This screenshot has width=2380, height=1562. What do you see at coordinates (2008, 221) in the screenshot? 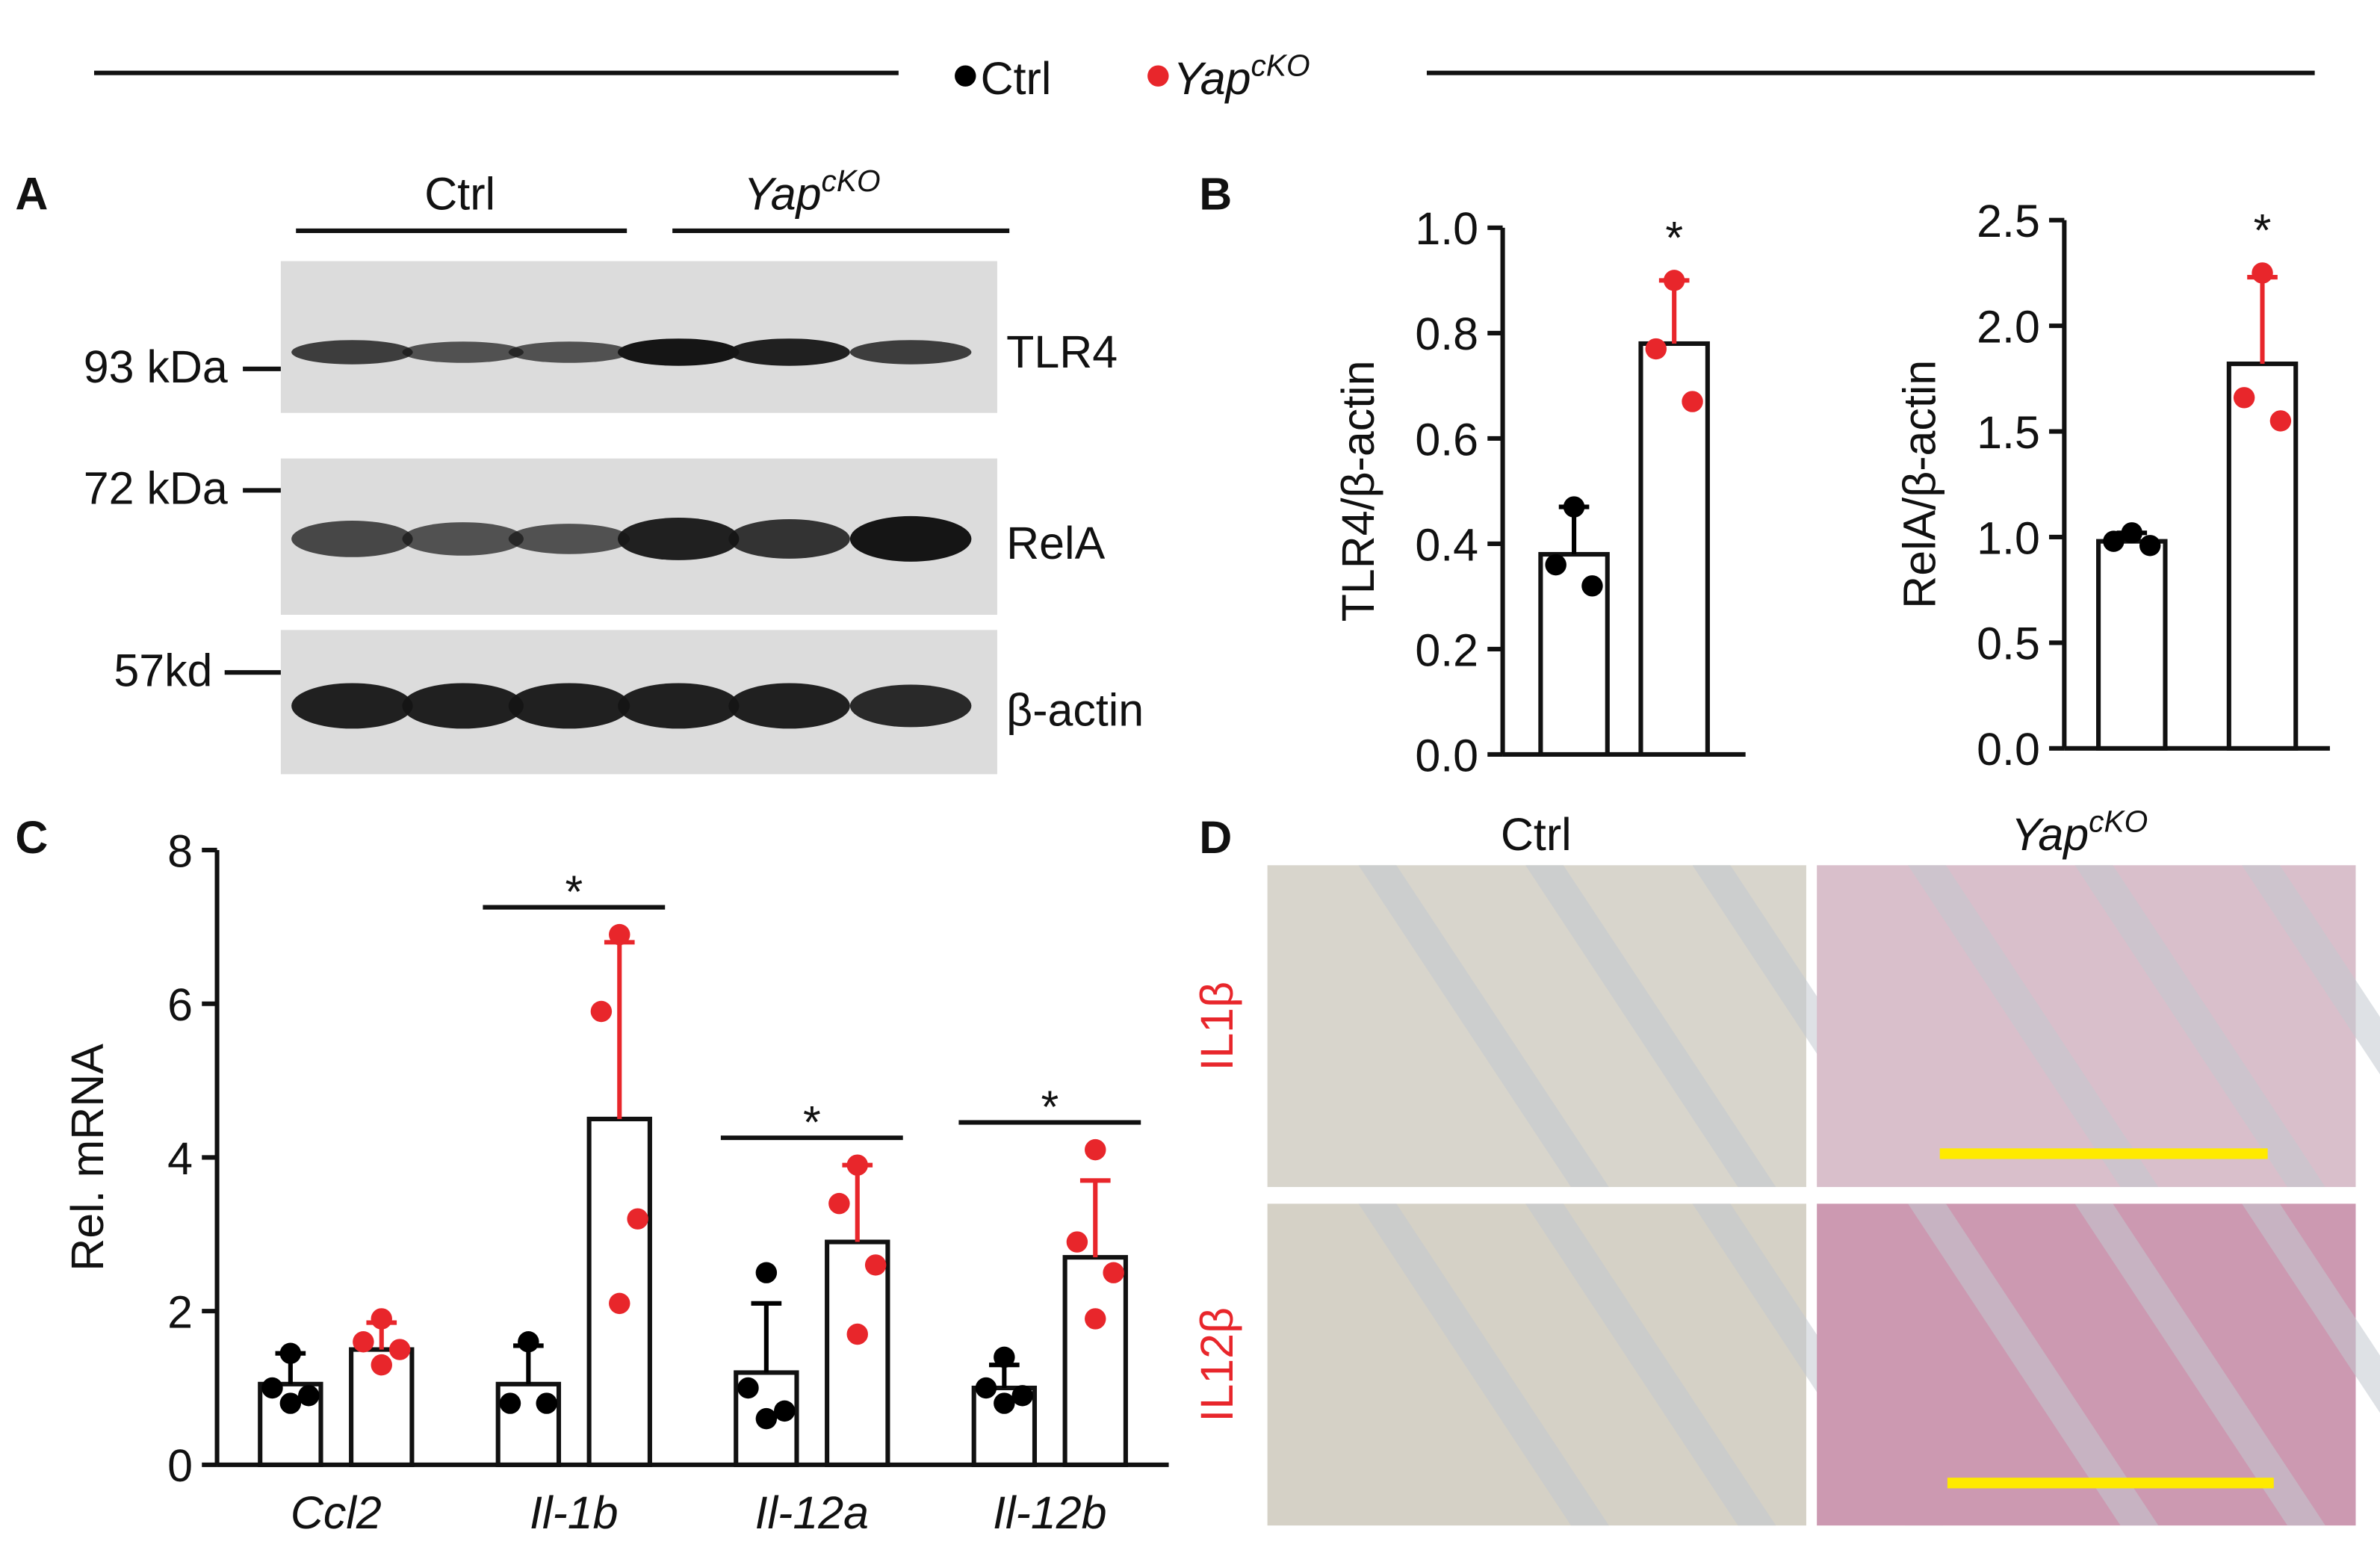
I see `y-tick-label: 2.5` at bounding box center [2008, 221].